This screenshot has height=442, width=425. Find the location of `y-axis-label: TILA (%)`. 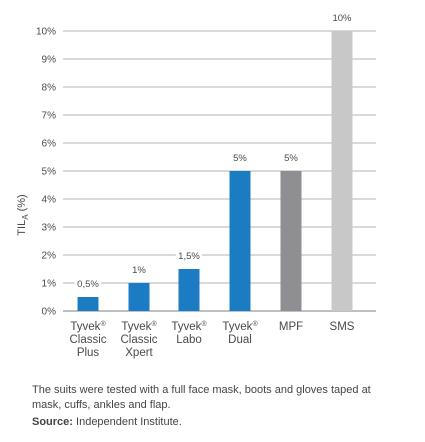

y-axis-label: TILA (%) is located at coordinates (23, 214).